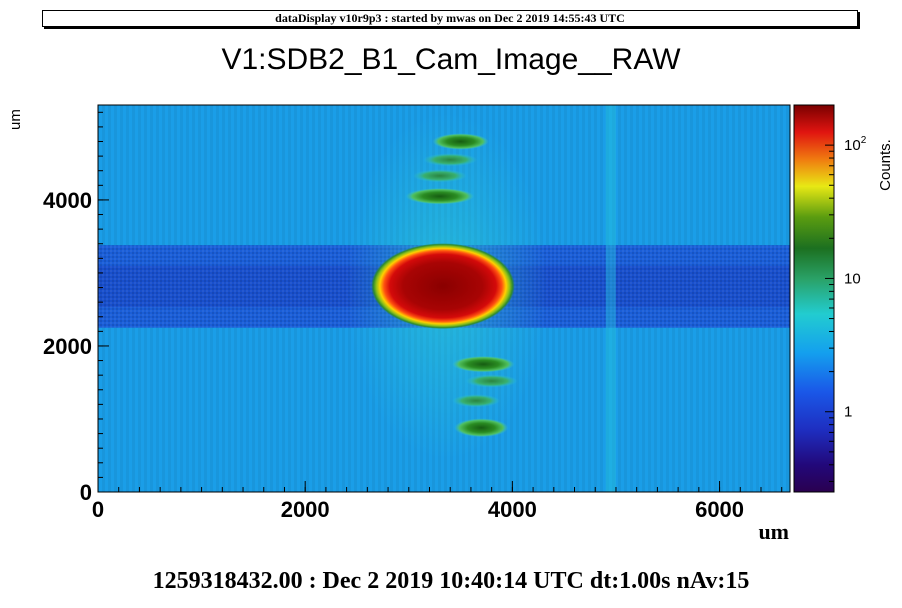 This screenshot has width=902, height=608. Describe the element at coordinates (848, 412) in the screenshot. I see `z-tick-label: 1` at that location.